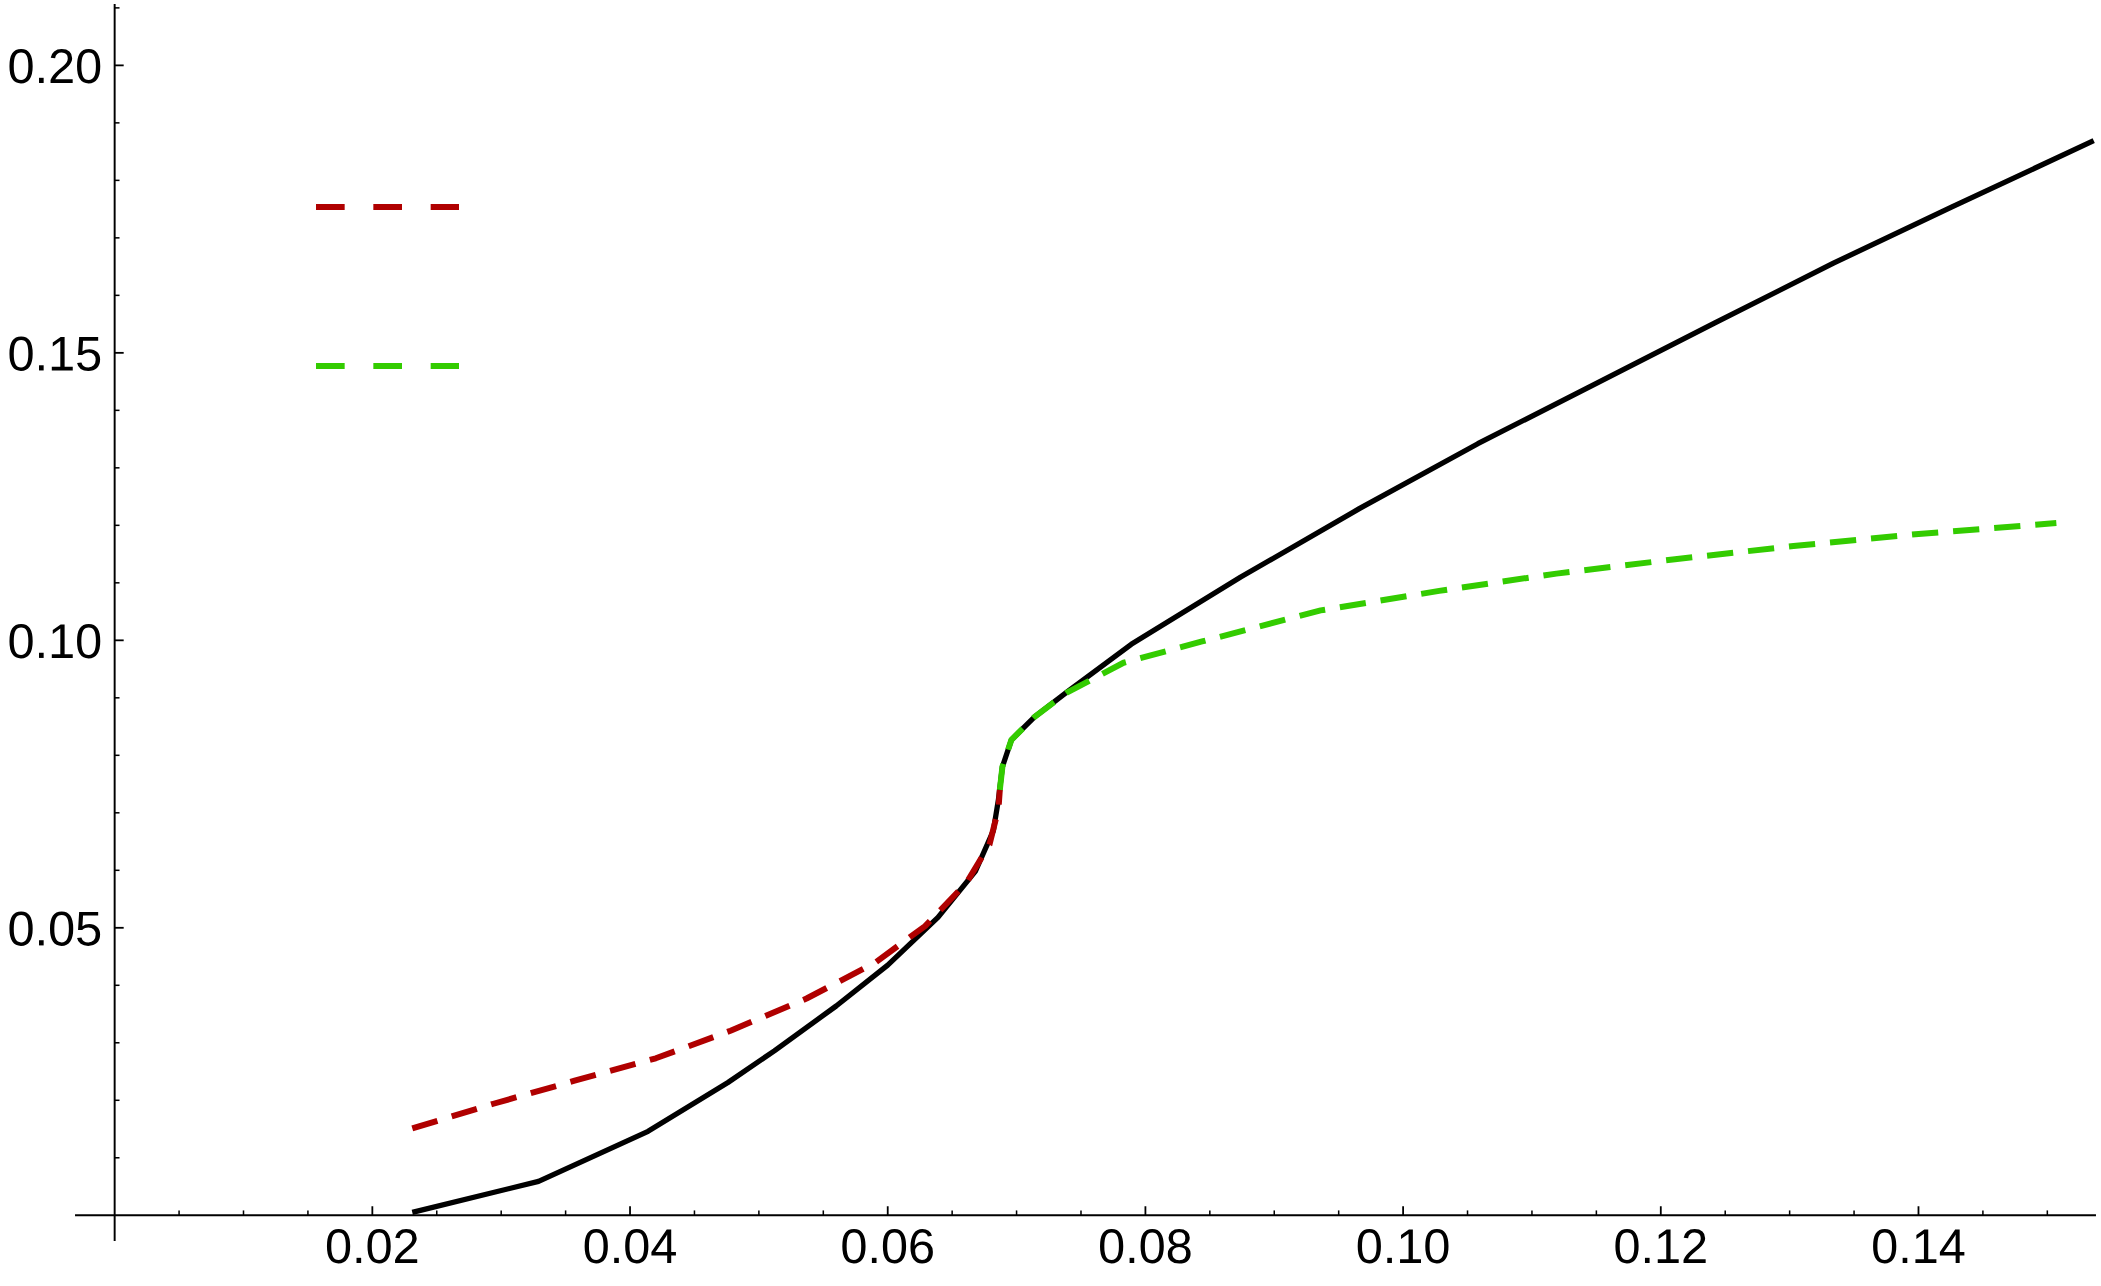 Image resolution: width=2101 pixels, height=1286 pixels. I want to click on x-tick-label: 0.06, so click(887, 1246).